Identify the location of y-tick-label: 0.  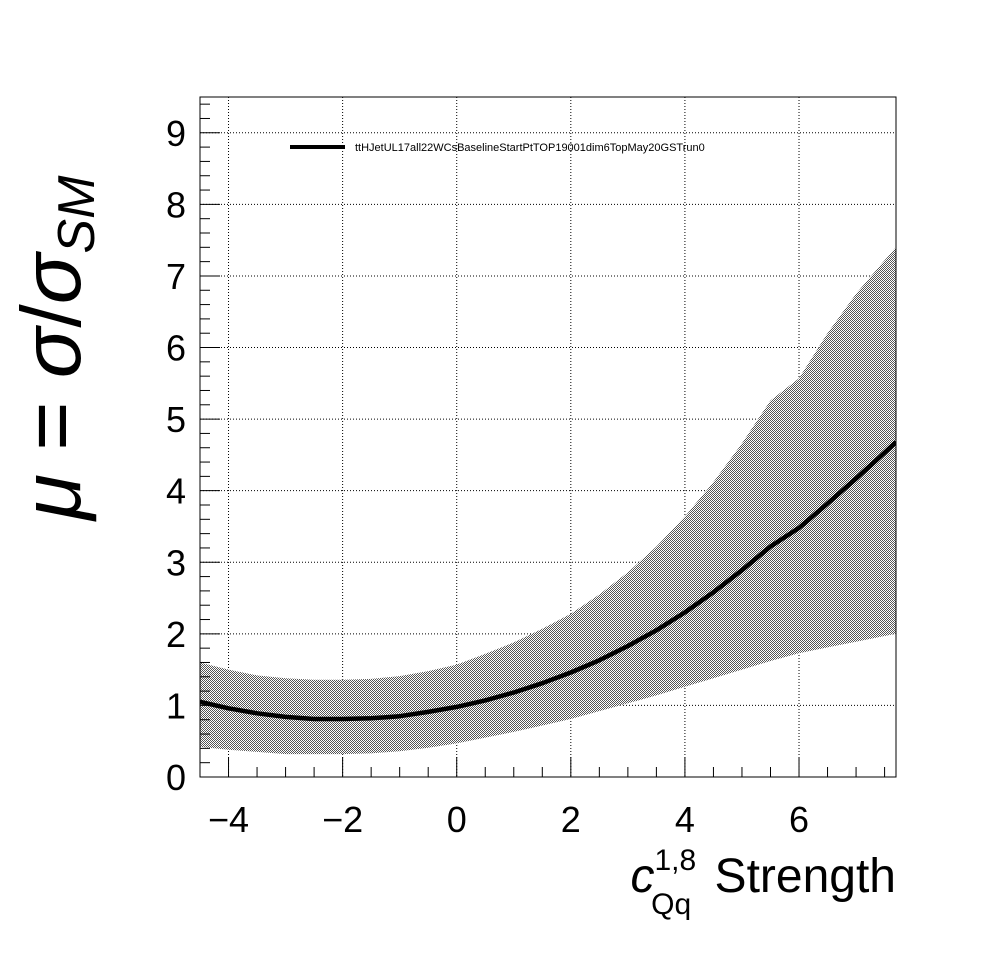
(176, 777).